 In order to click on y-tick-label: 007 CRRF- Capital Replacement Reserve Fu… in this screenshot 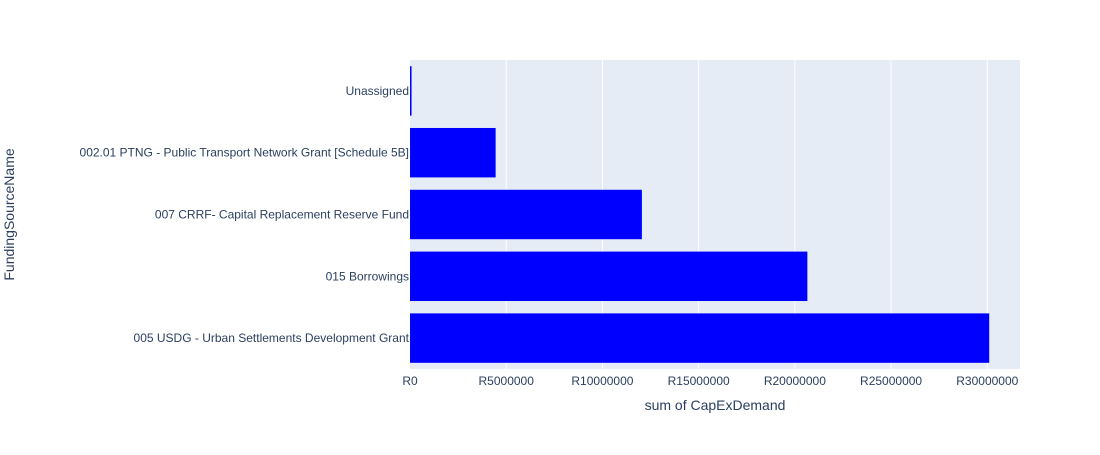, I will do `click(282, 215)`.